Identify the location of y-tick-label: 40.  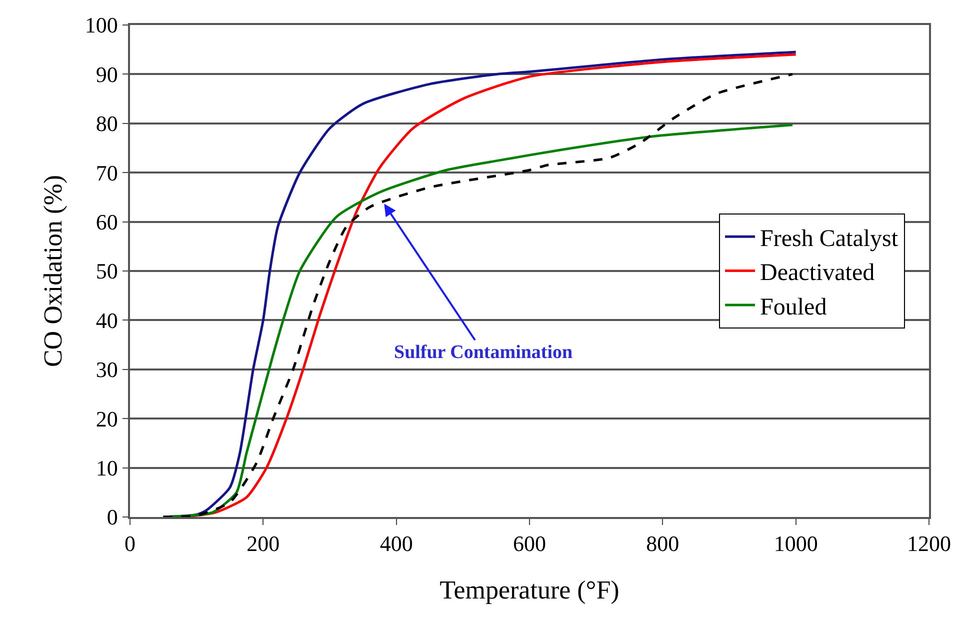
(107, 320).